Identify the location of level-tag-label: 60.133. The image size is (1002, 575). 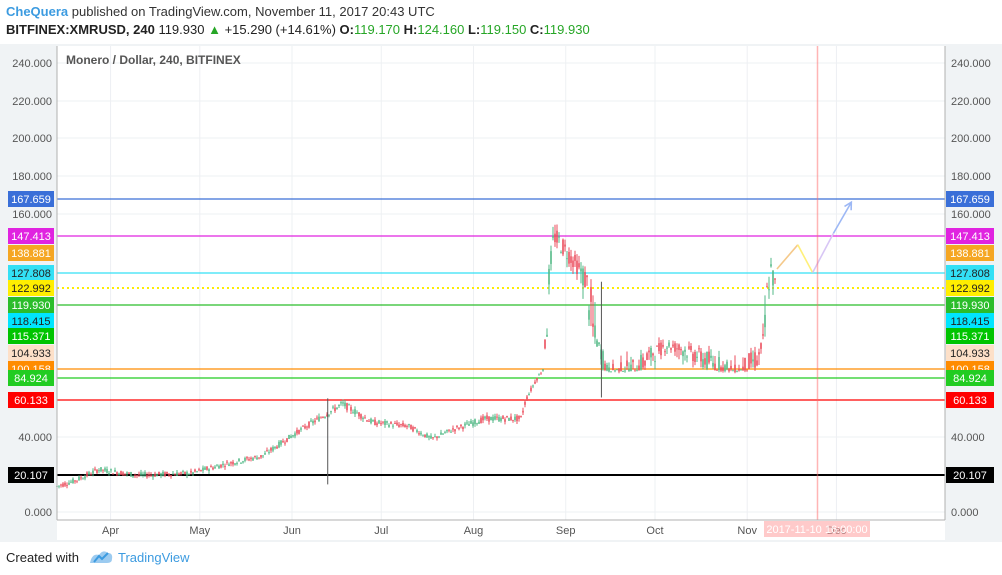
(31, 401).